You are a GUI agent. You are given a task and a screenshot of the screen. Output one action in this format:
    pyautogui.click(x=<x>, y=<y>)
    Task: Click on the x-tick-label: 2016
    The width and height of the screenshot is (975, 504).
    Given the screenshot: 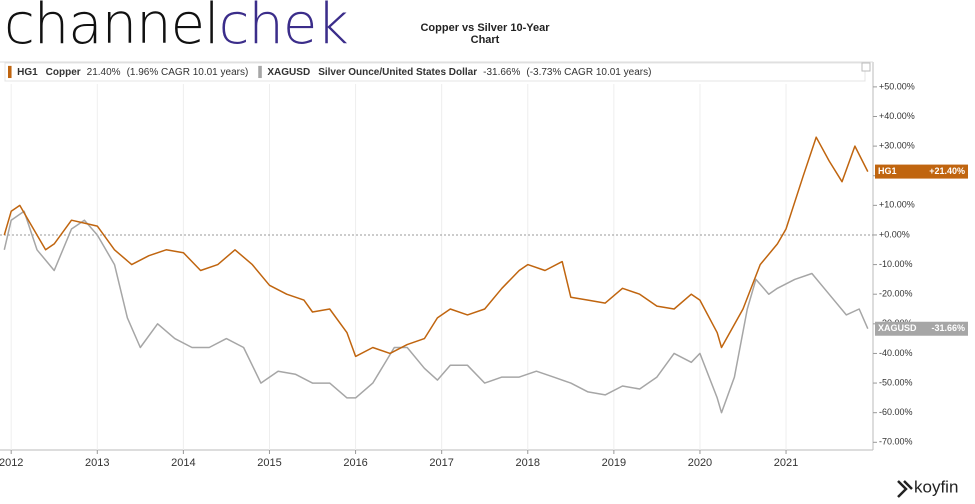 What is the action you would take?
    pyautogui.click(x=355, y=463)
    